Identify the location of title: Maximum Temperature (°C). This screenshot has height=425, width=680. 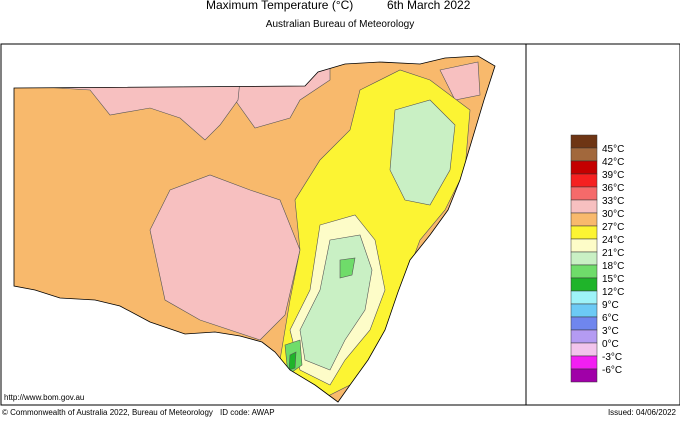
(279, 6).